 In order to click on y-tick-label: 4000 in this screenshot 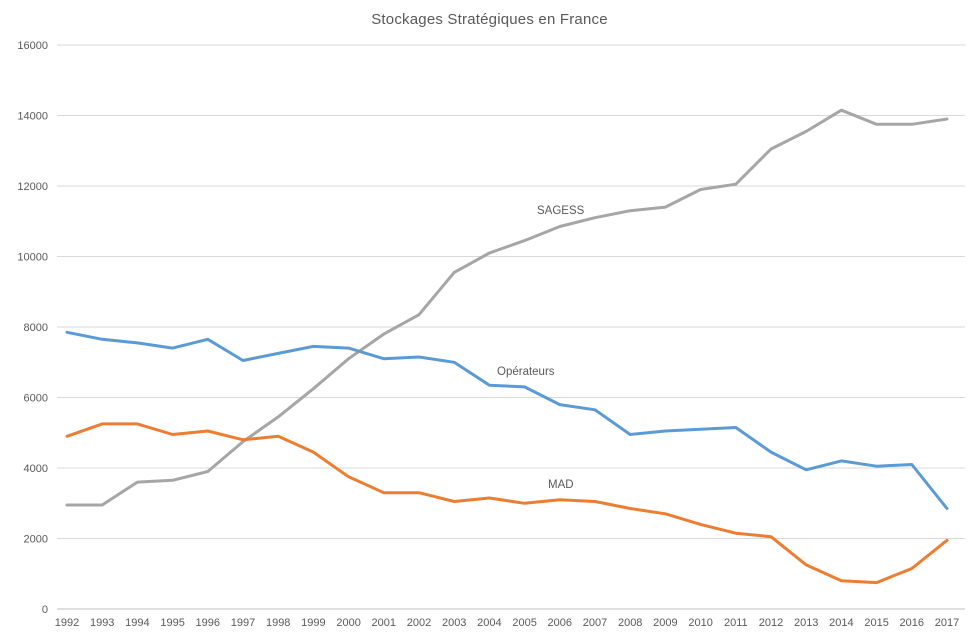, I will do `click(36, 469)`.